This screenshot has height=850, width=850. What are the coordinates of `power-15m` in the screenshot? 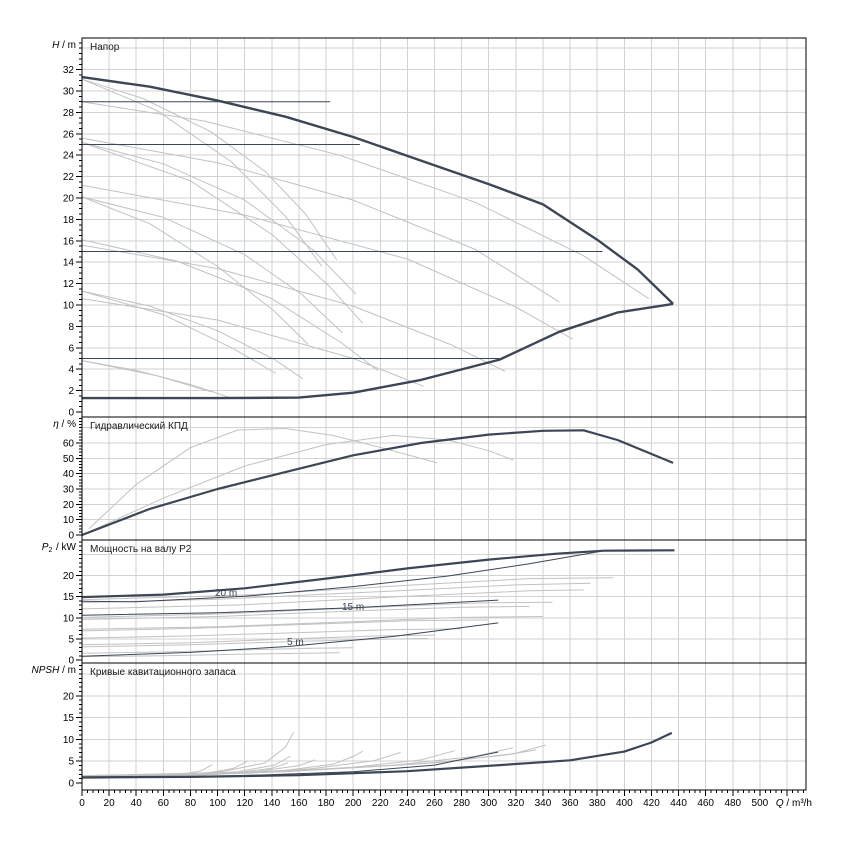 It's located at (290, 607).